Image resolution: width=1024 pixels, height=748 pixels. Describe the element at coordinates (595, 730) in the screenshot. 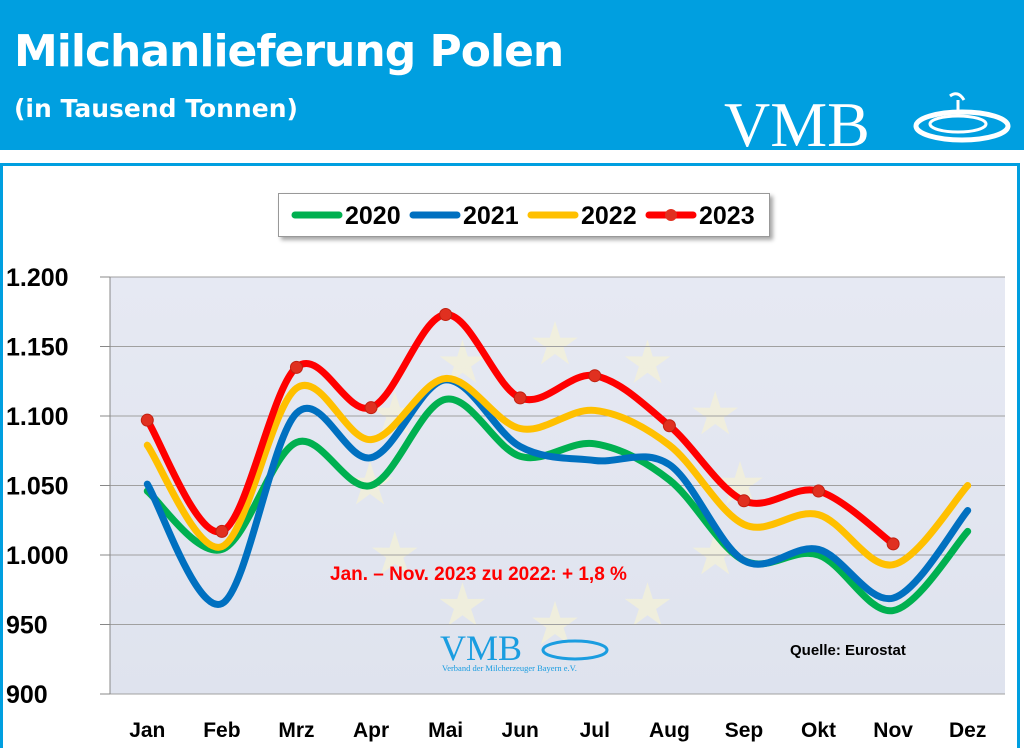

I see `x-tick-label: Jul` at that location.